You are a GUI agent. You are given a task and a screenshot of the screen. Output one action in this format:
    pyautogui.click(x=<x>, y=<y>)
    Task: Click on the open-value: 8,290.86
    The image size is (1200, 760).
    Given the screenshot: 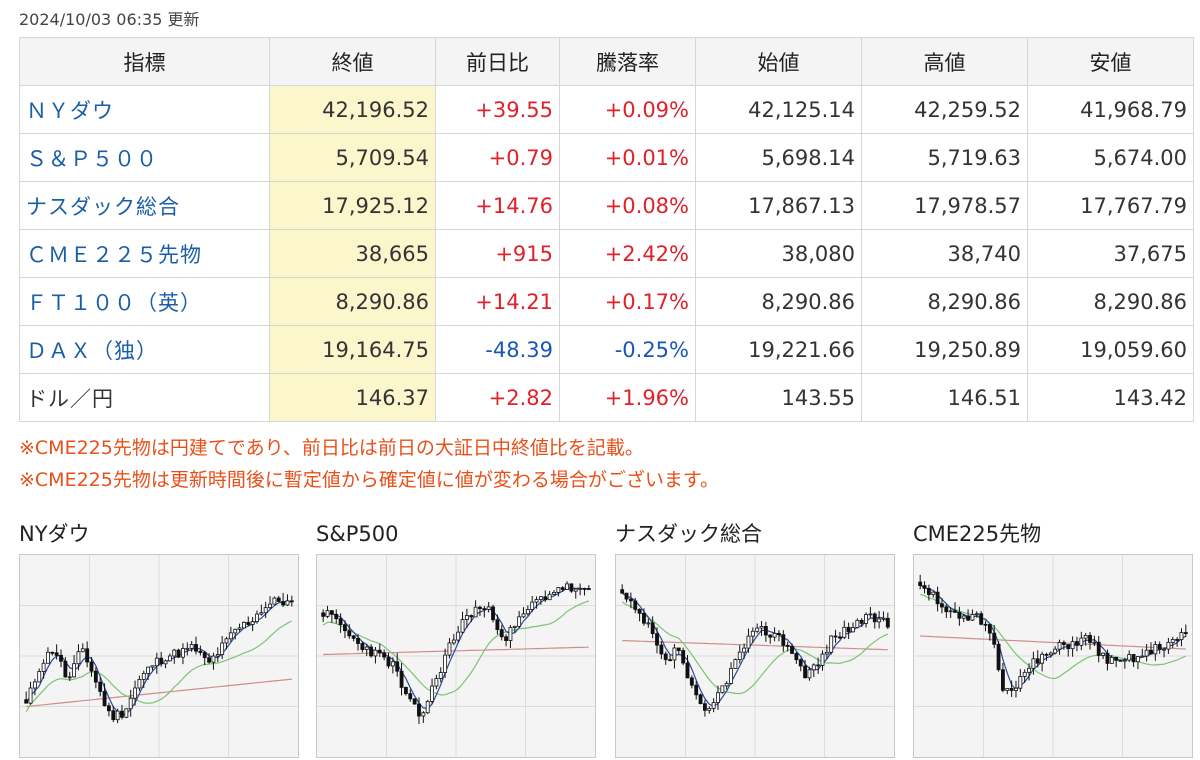 What is the action you would take?
    pyautogui.click(x=778, y=301)
    